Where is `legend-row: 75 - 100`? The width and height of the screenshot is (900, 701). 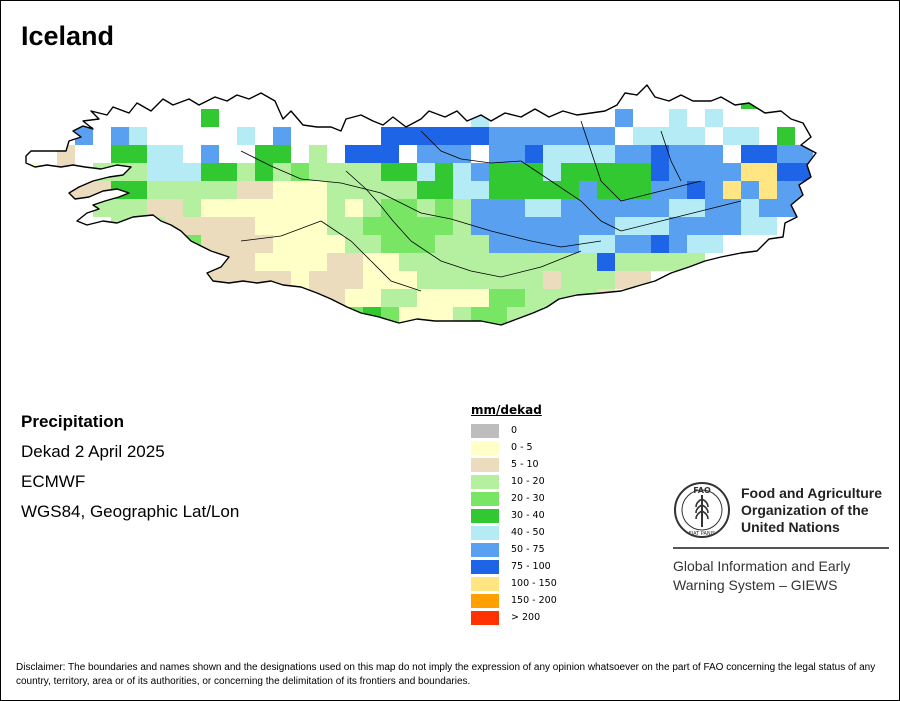
legend-row: 75 - 100 is located at coordinates (514, 566).